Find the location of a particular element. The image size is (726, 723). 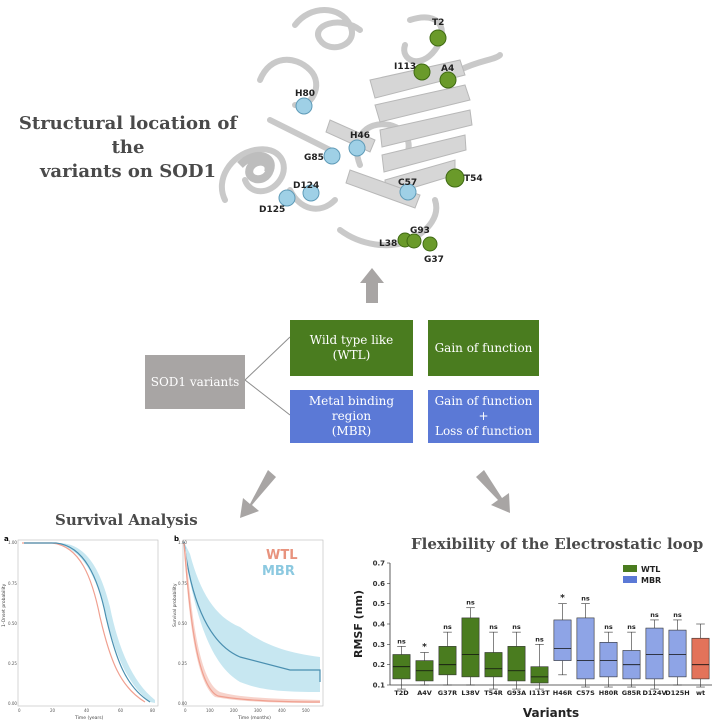

y-tick-label: 0.1 is located at coordinates (379, 686).